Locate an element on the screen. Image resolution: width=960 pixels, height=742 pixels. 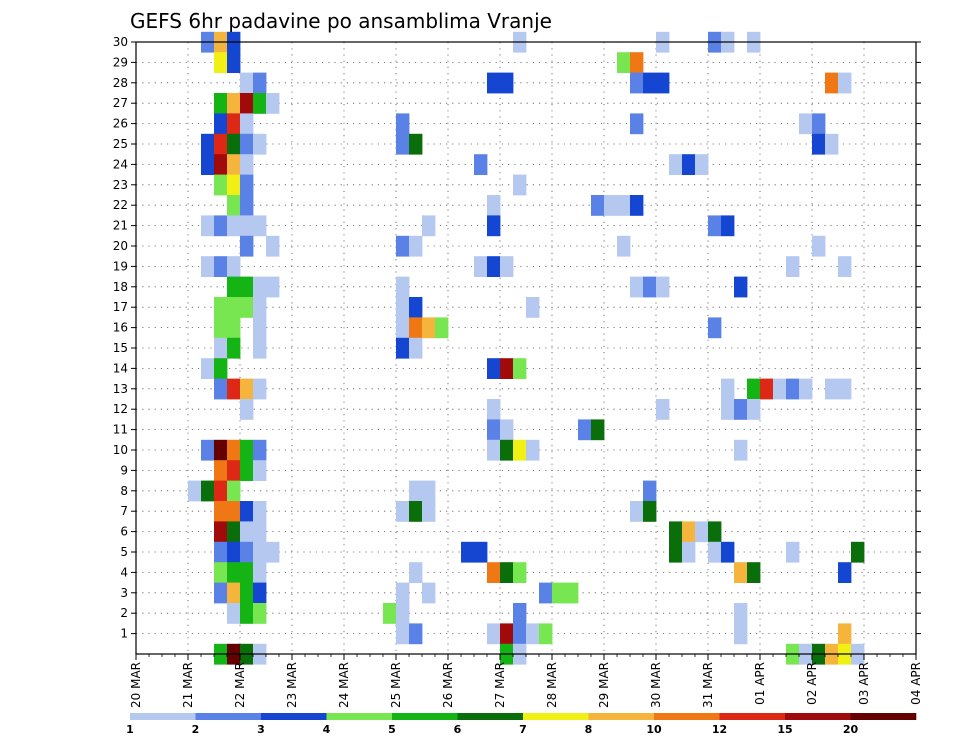
y-tick-label: 14 is located at coordinates (120, 368).